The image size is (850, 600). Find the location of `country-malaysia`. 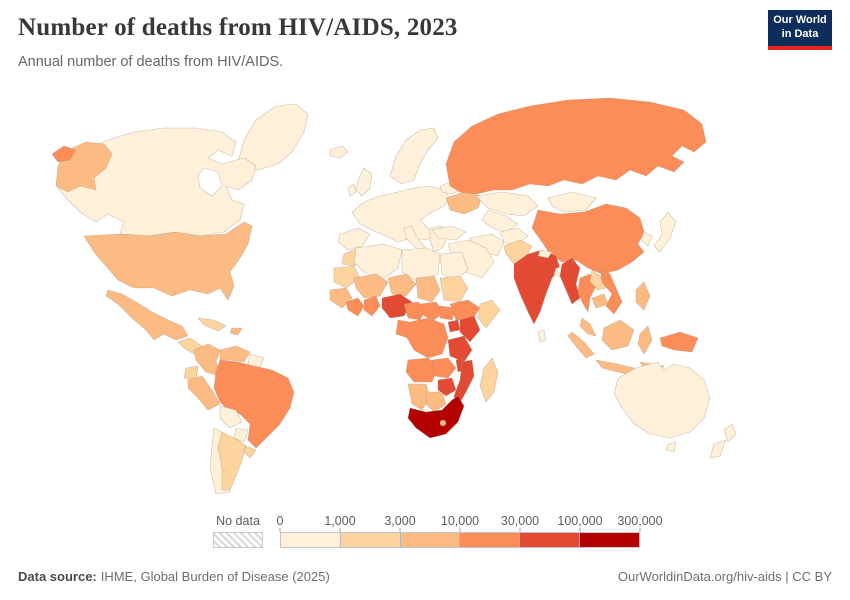

country-malaysia is located at coordinates (588, 327).